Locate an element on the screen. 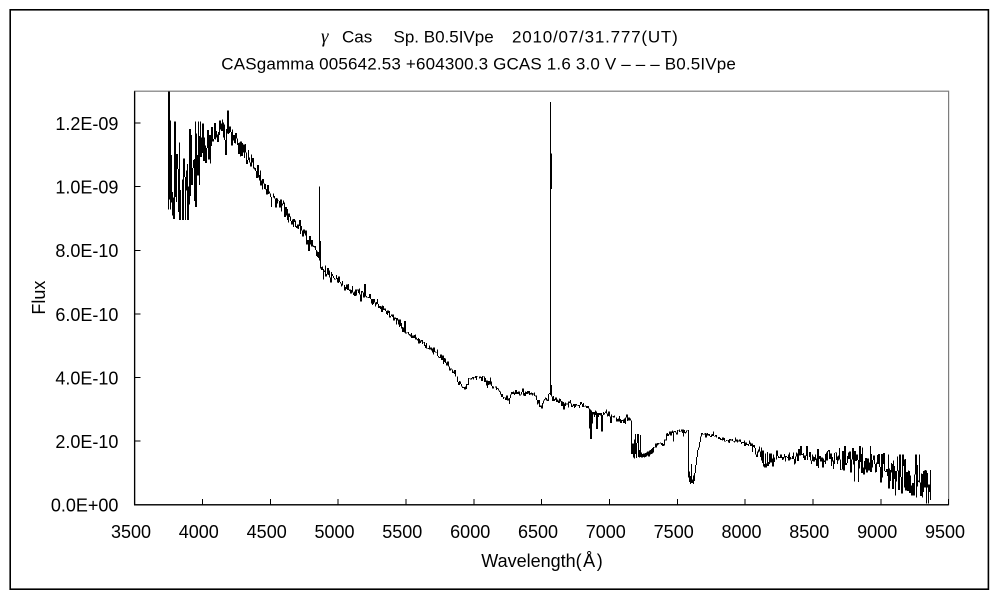  svg-text: 8500 is located at coordinates (809, 532).